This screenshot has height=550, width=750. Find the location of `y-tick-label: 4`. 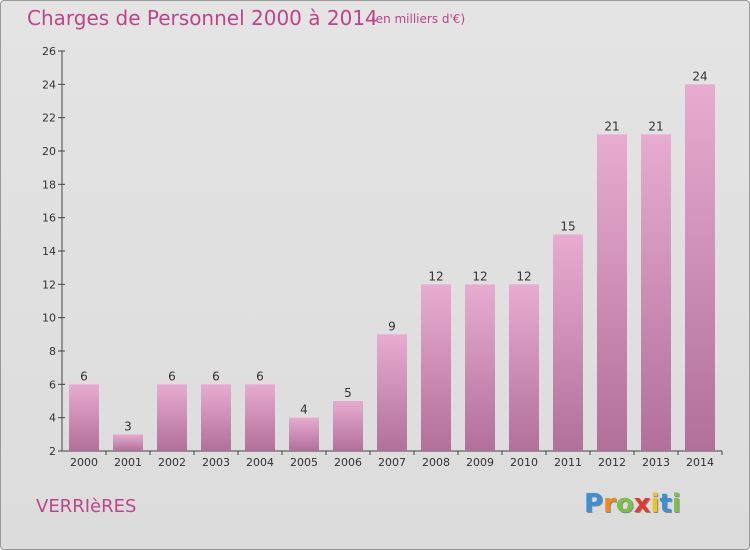

y-tick-label: 4 is located at coordinates (52, 418).